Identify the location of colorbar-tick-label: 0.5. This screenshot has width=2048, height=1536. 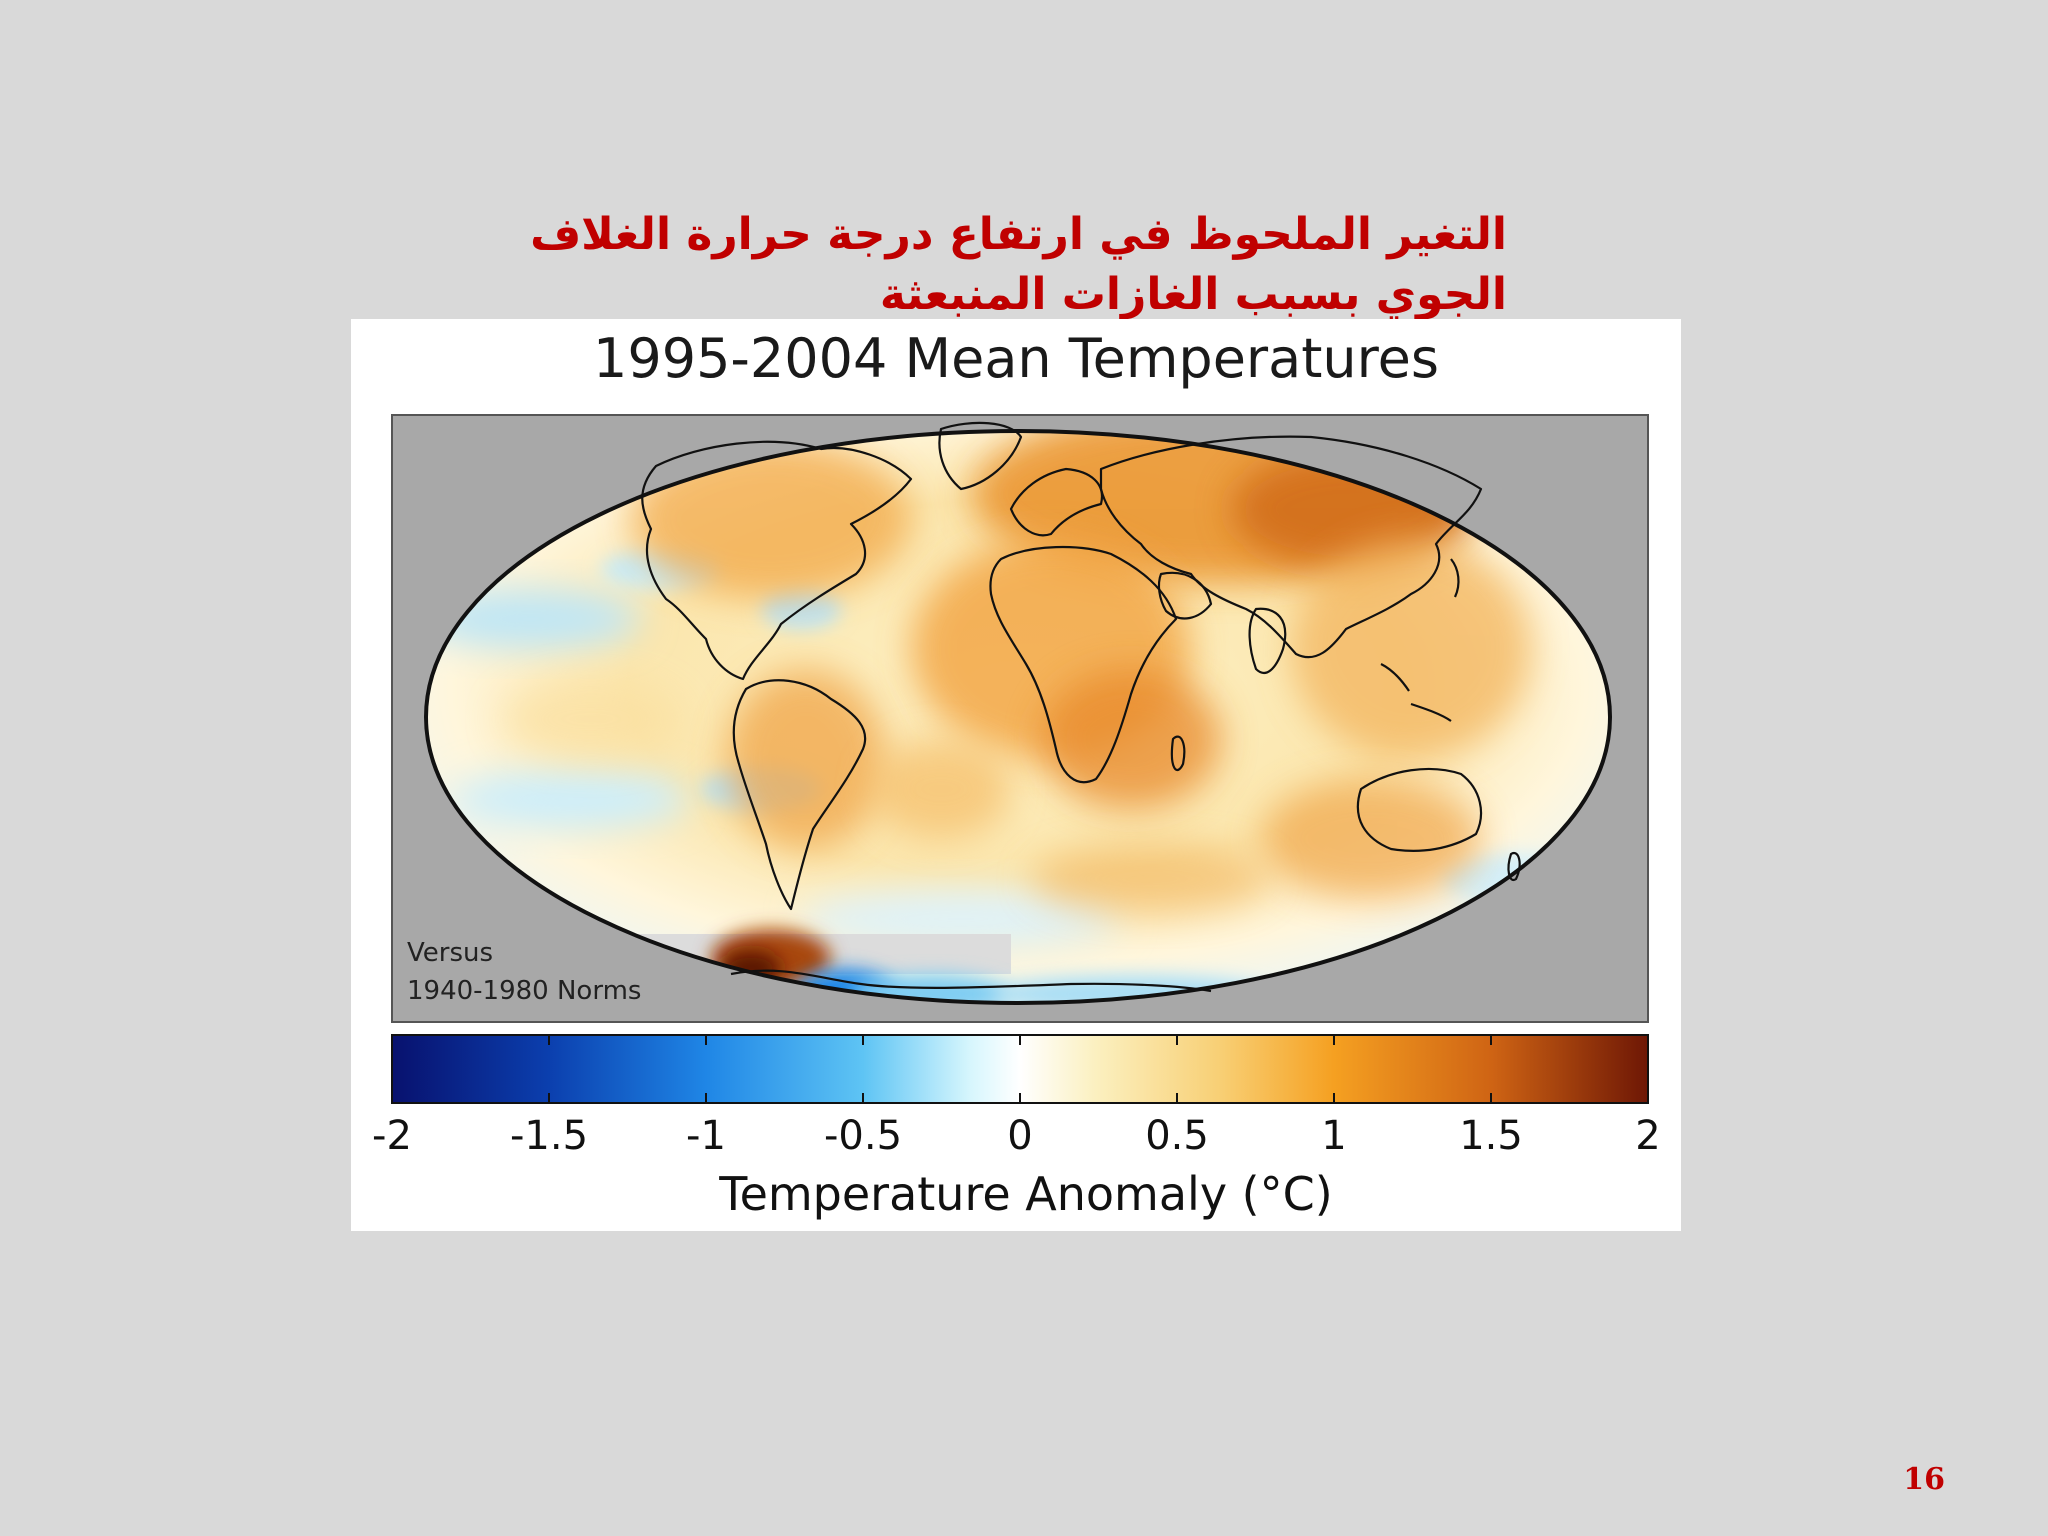
(1177, 1136).